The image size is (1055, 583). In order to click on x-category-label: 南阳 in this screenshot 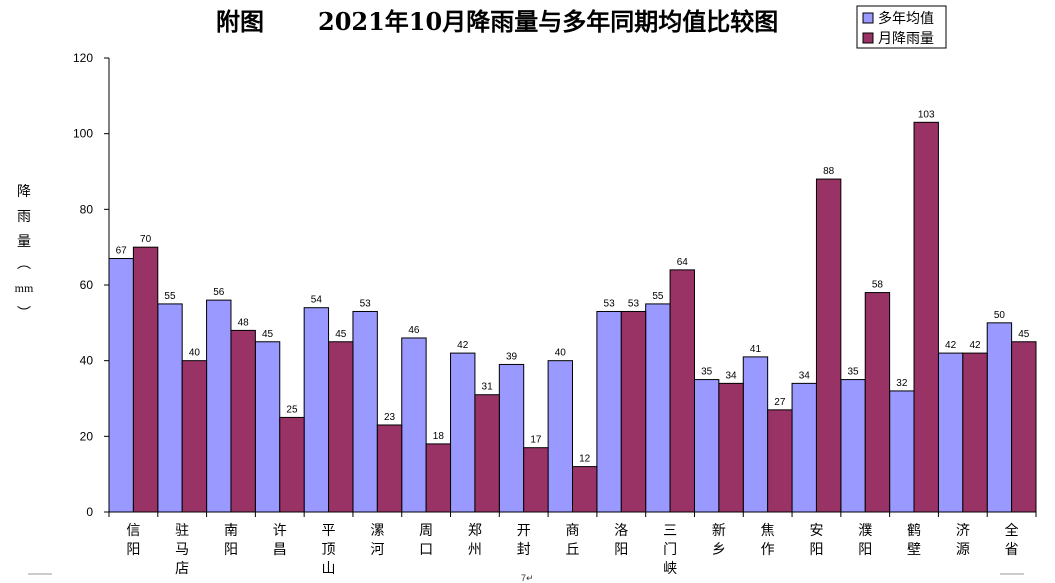, I will do `click(231, 540)`.